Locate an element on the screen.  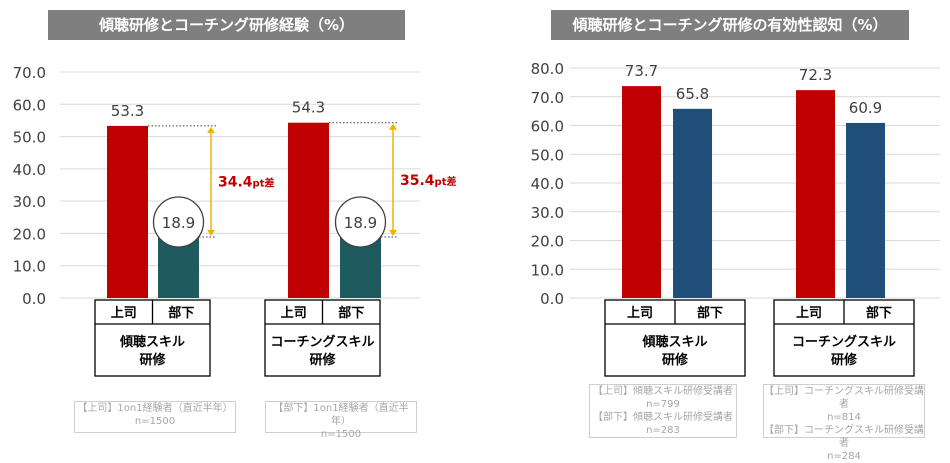
note-line: 【上司】傾聴スキル研修受講者 is located at coordinates (663, 391).